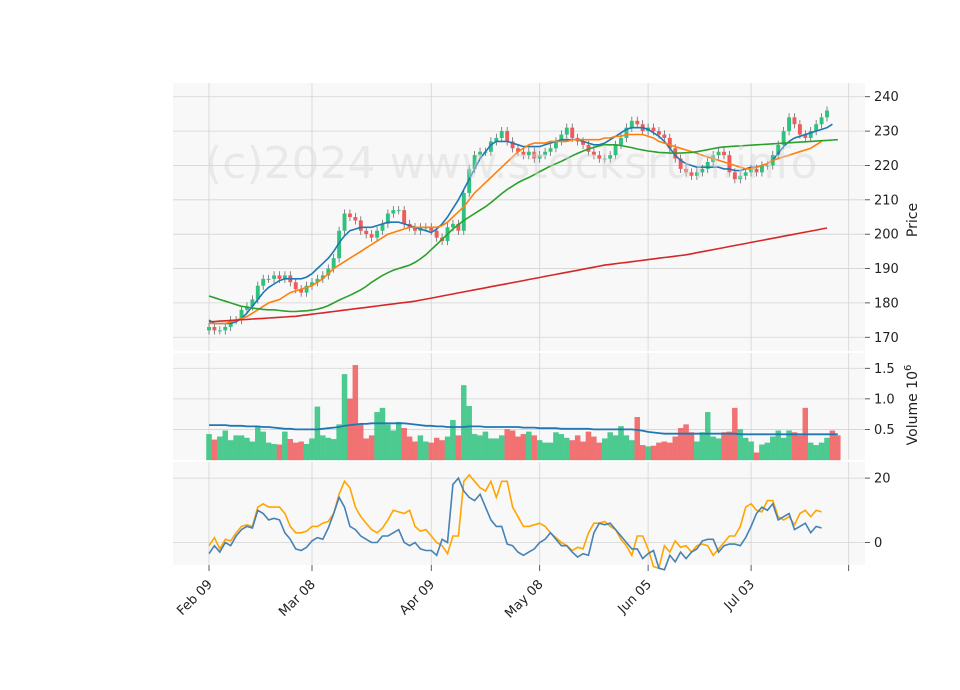 This screenshot has height=690, width=960. Describe the element at coordinates (886, 200) in the screenshot. I see `price-tick-label: 210` at that location.